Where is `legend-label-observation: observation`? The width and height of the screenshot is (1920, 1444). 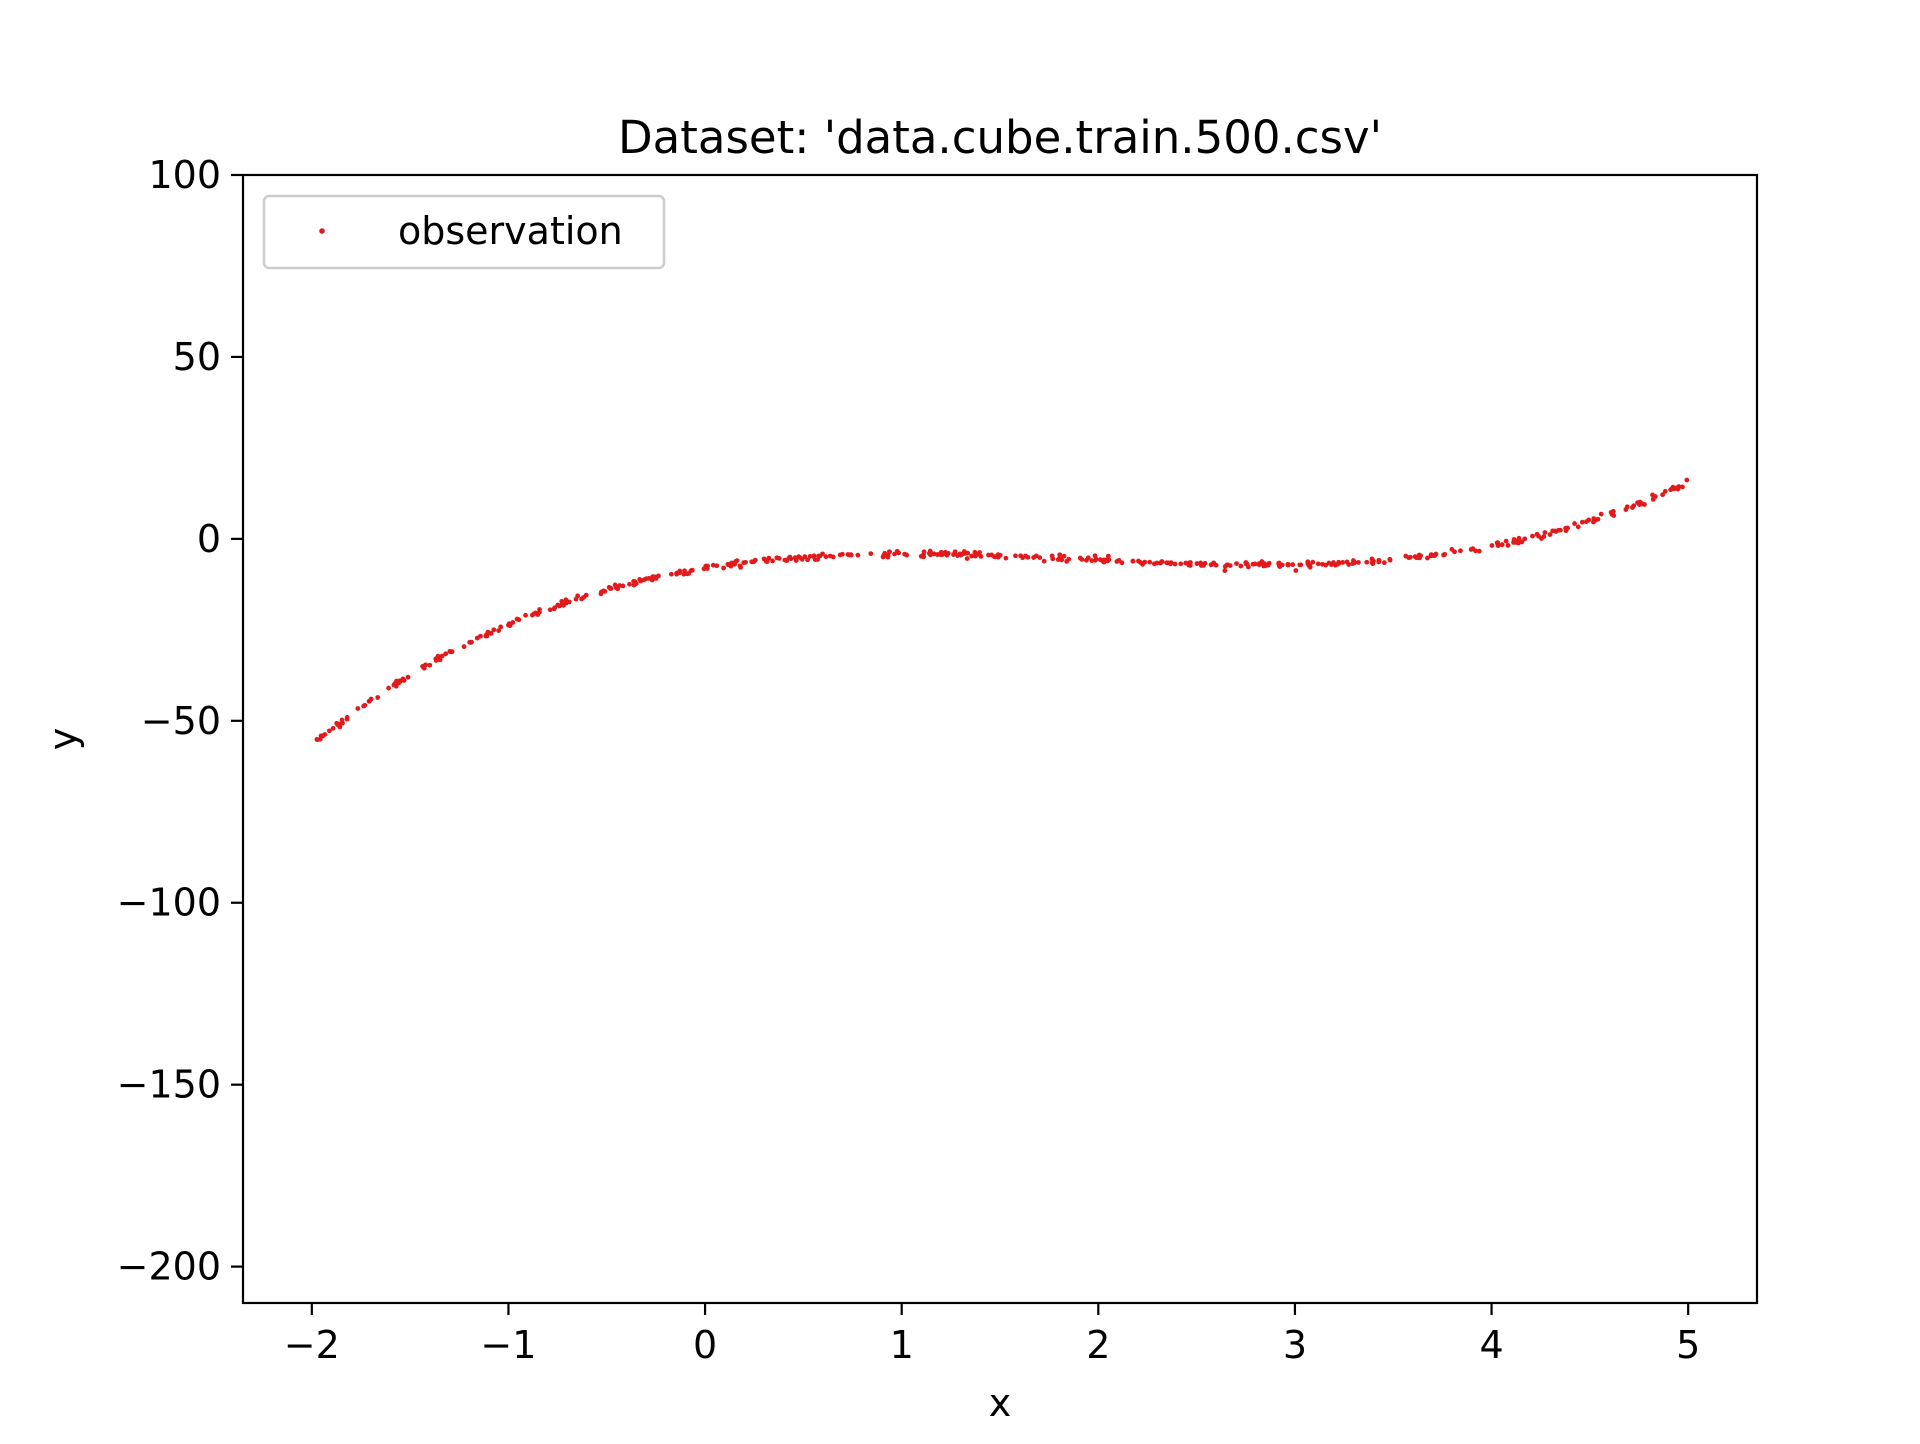
legend-label-observation: observation is located at coordinates (510, 231).